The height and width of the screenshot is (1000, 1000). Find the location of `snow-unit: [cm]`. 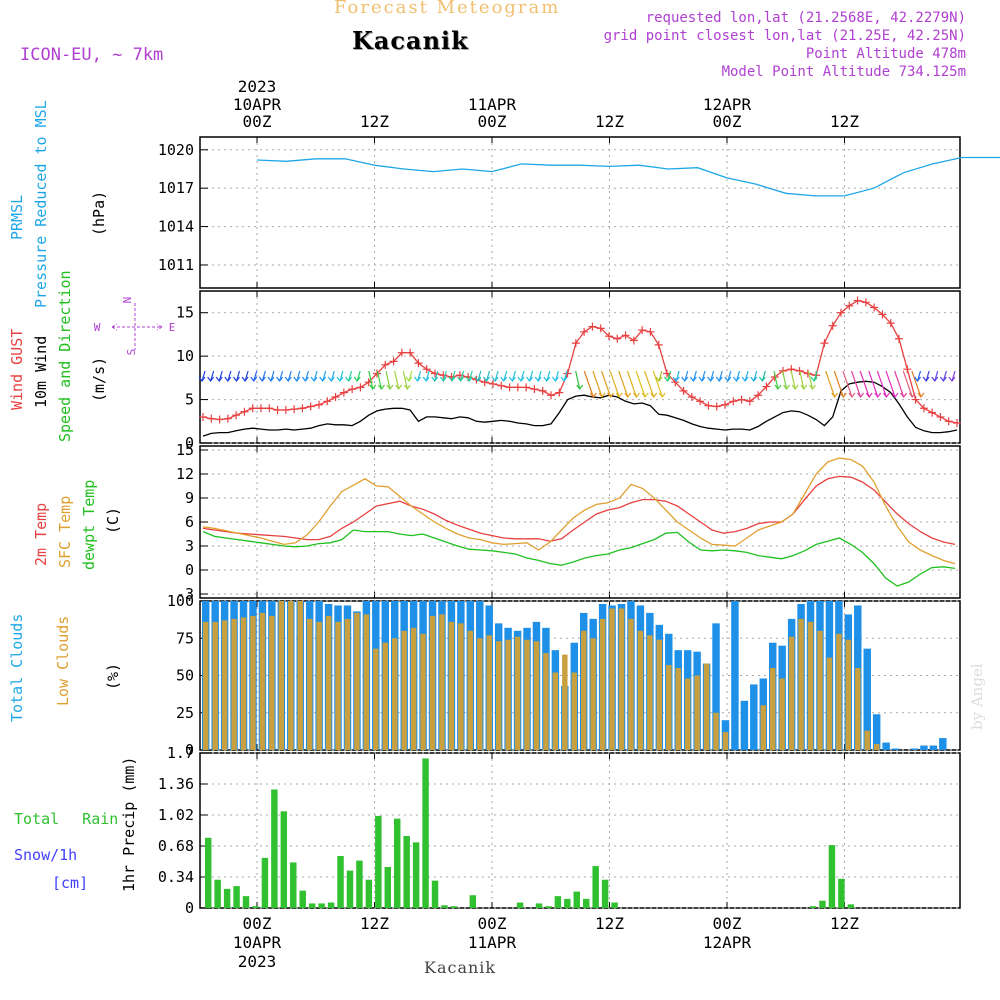

snow-unit: [cm] is located at coordinates (70, 883).